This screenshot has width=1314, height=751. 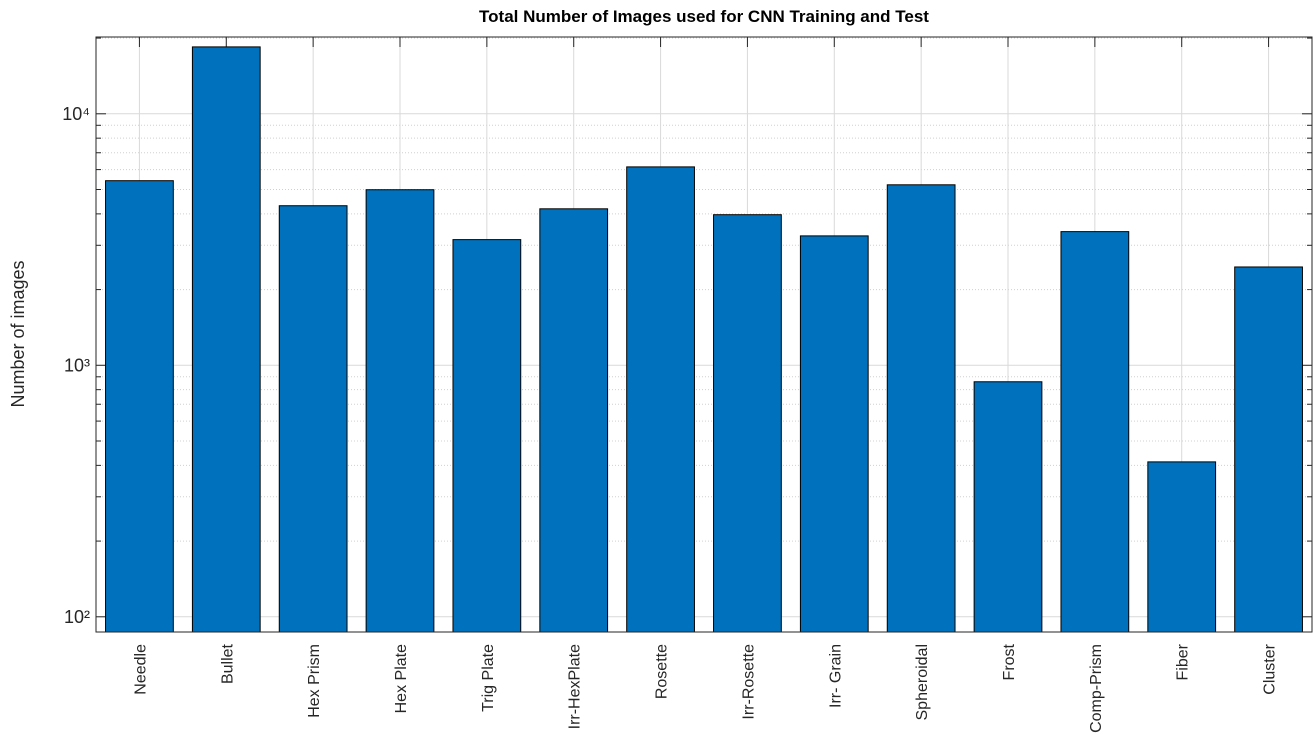 I want to click on x-tick-label: Cluster, so click(x=1270, y=668).